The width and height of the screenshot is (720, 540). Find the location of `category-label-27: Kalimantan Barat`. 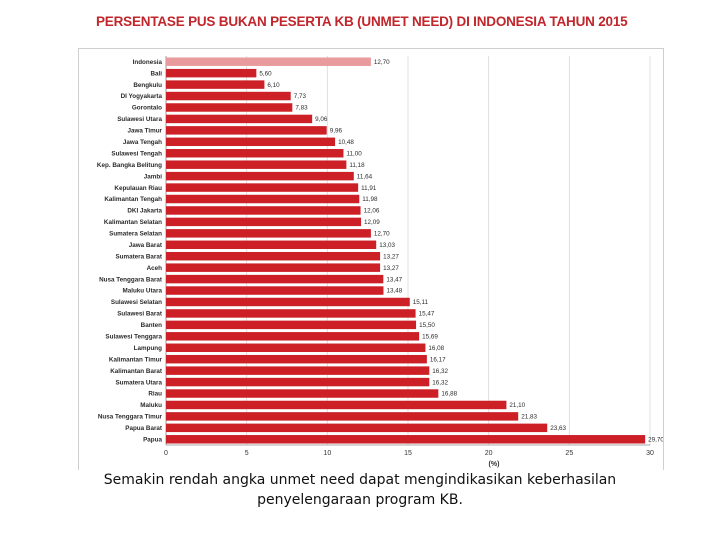

category-label-27: Kalimantan Barat is located at coordinates (136, 371).